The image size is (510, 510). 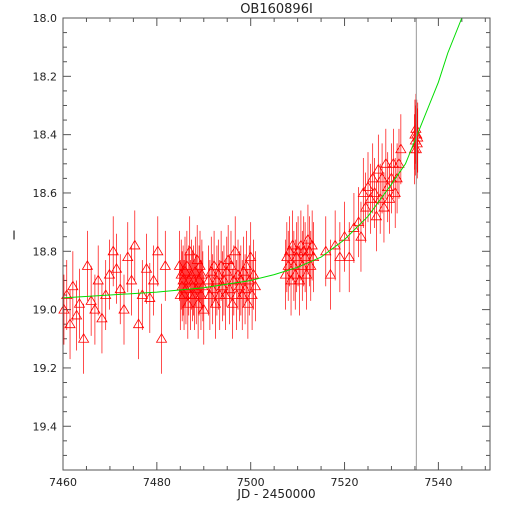 I want to click on x-tick-label: 7520, so click(x=345, y=482).